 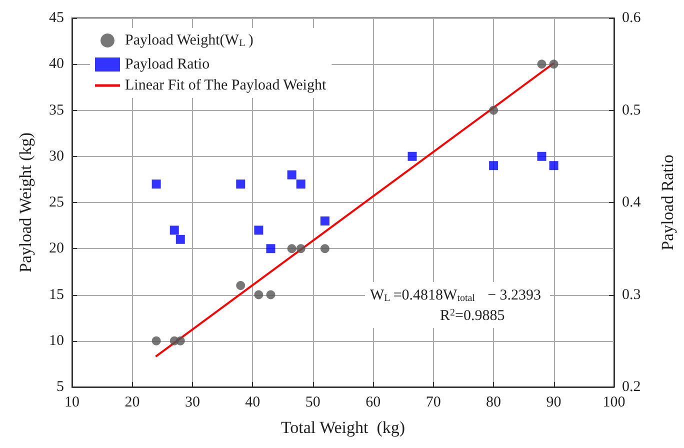 I want to click on y-tick-label: 40, so click(x=56, y=64).